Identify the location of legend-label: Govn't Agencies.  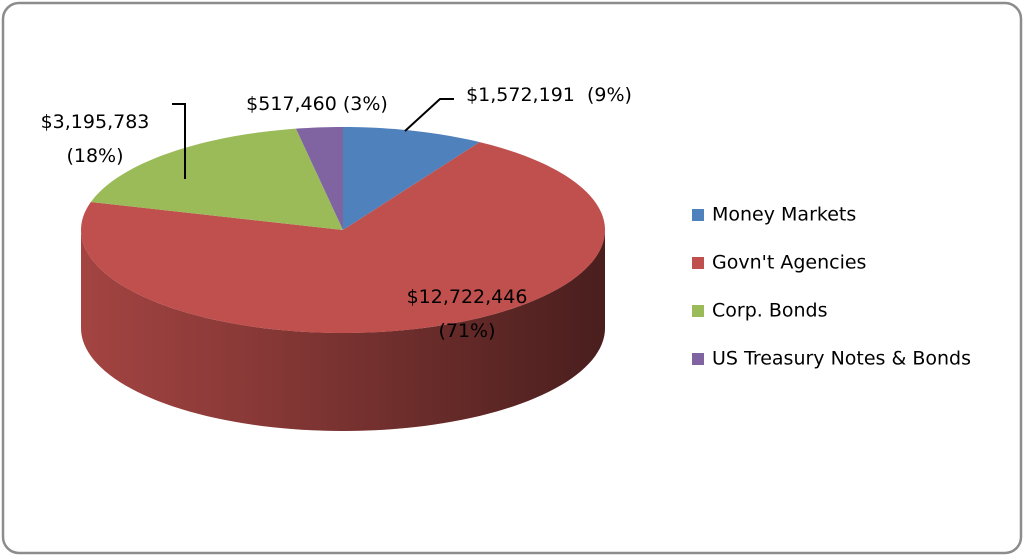
(789, 263).